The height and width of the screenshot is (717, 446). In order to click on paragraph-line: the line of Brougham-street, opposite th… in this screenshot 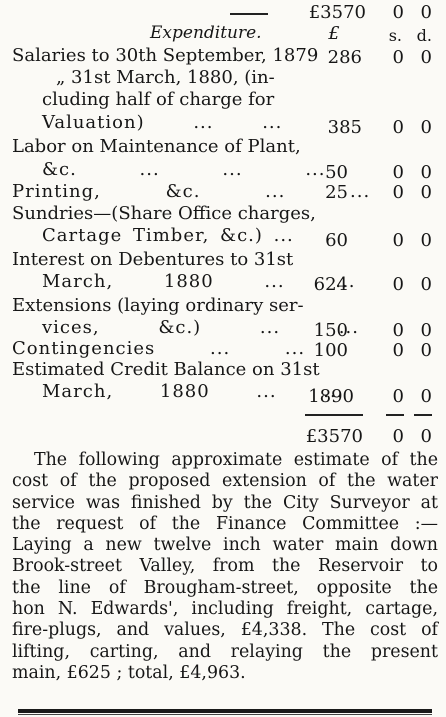, I will do `click(225, 587)`.